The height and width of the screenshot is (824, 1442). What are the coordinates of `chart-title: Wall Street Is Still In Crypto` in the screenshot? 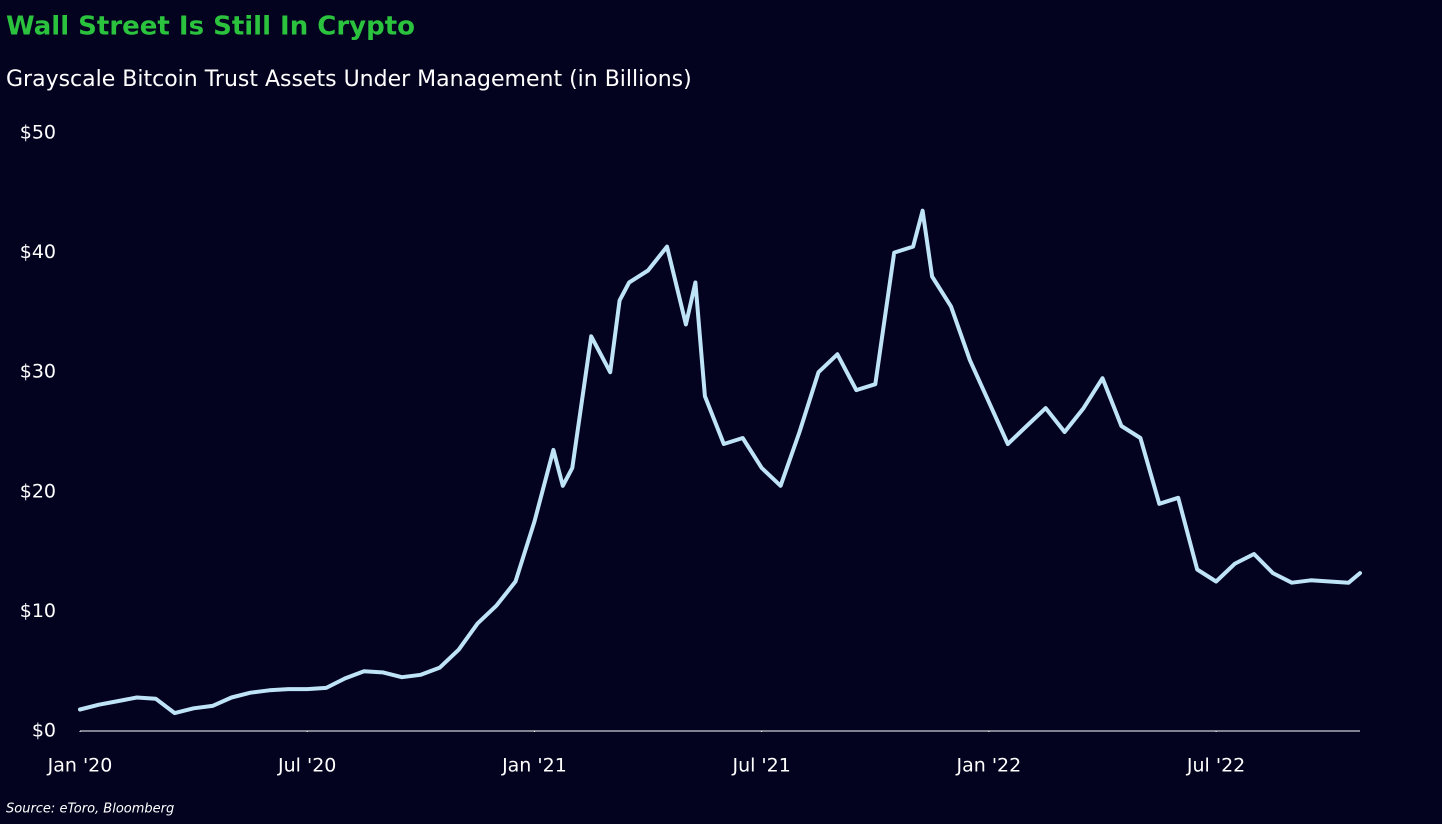 It's located at (210, 27).